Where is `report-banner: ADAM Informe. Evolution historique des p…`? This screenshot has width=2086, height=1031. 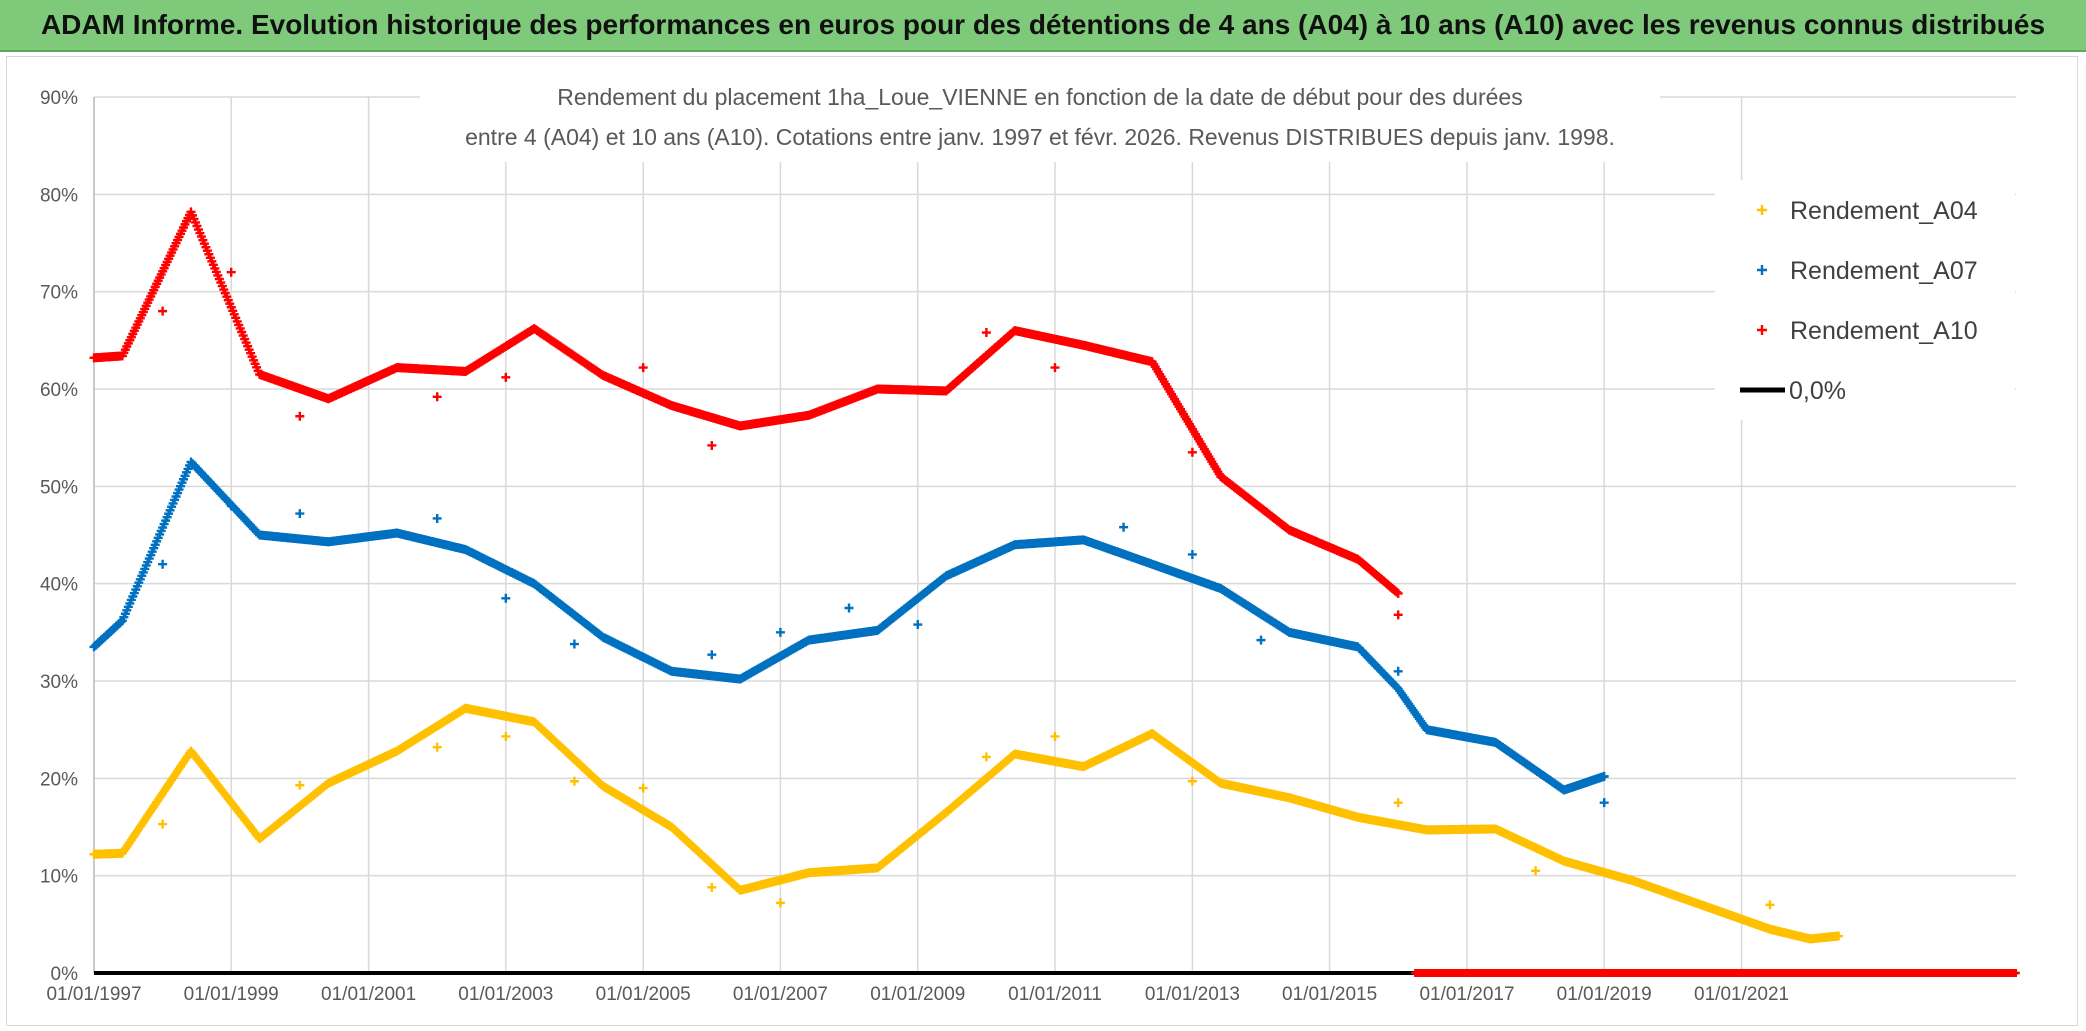 report-banner: ADAM Informe. Evolution historique des p… is located at coordinates (1043, 26).